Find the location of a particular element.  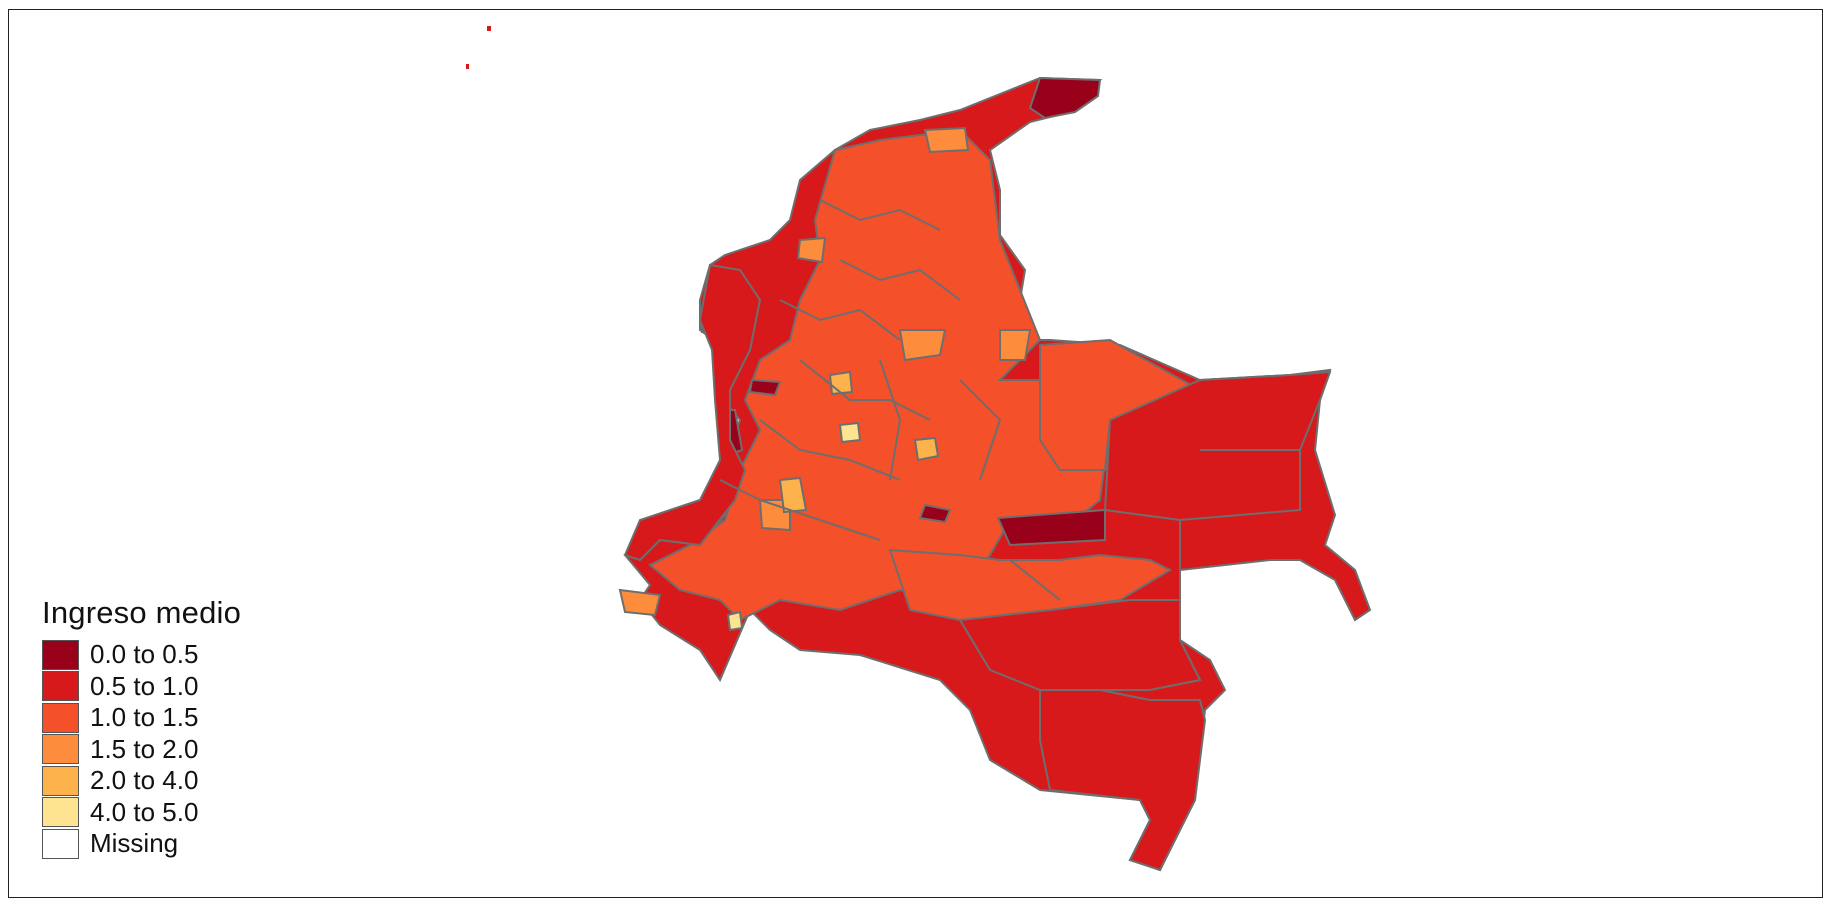

legend-label: Missing is located at coordinates (134, 843).